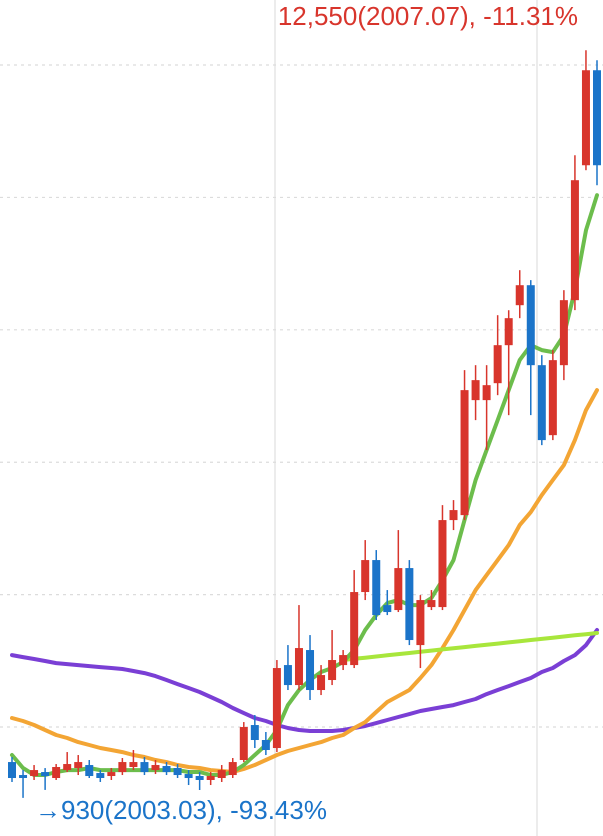 The width and height of the screenshot is (603, 836). What do you see at coordinates (181, 810) in the screenshot?
I see `min-annotation: →930(2003.03), -93.43%` at bounding box center [181, 810].